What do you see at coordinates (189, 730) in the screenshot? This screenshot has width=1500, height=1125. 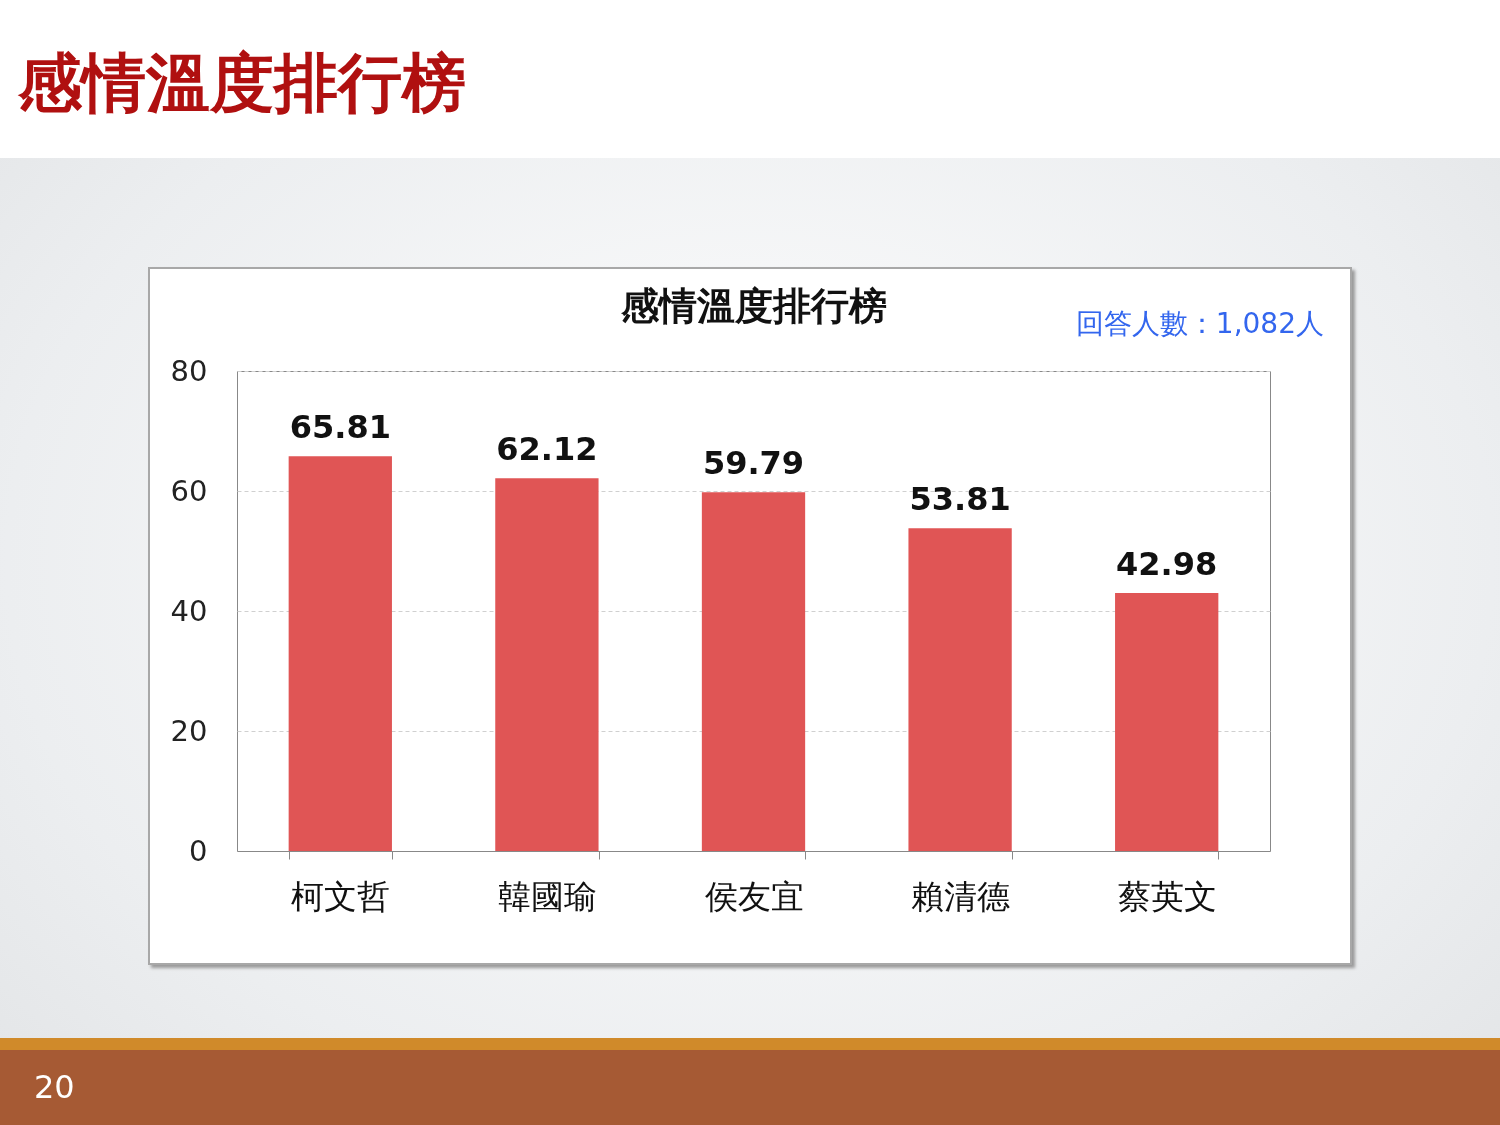 I see `y-tick-label: 20` at bounding box center [189, 730].